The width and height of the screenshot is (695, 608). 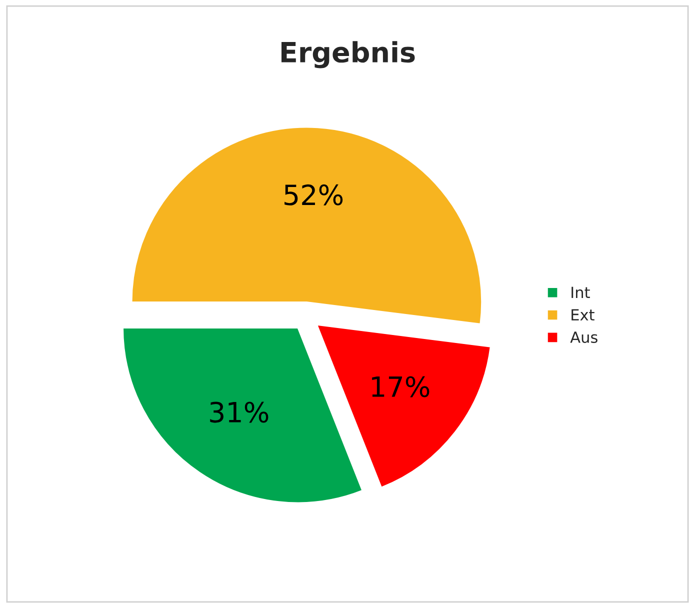 What do you see at coordinates (401, 387) in the screenshot?
I see `data-label: 17%` at bounding box center [401, 387].